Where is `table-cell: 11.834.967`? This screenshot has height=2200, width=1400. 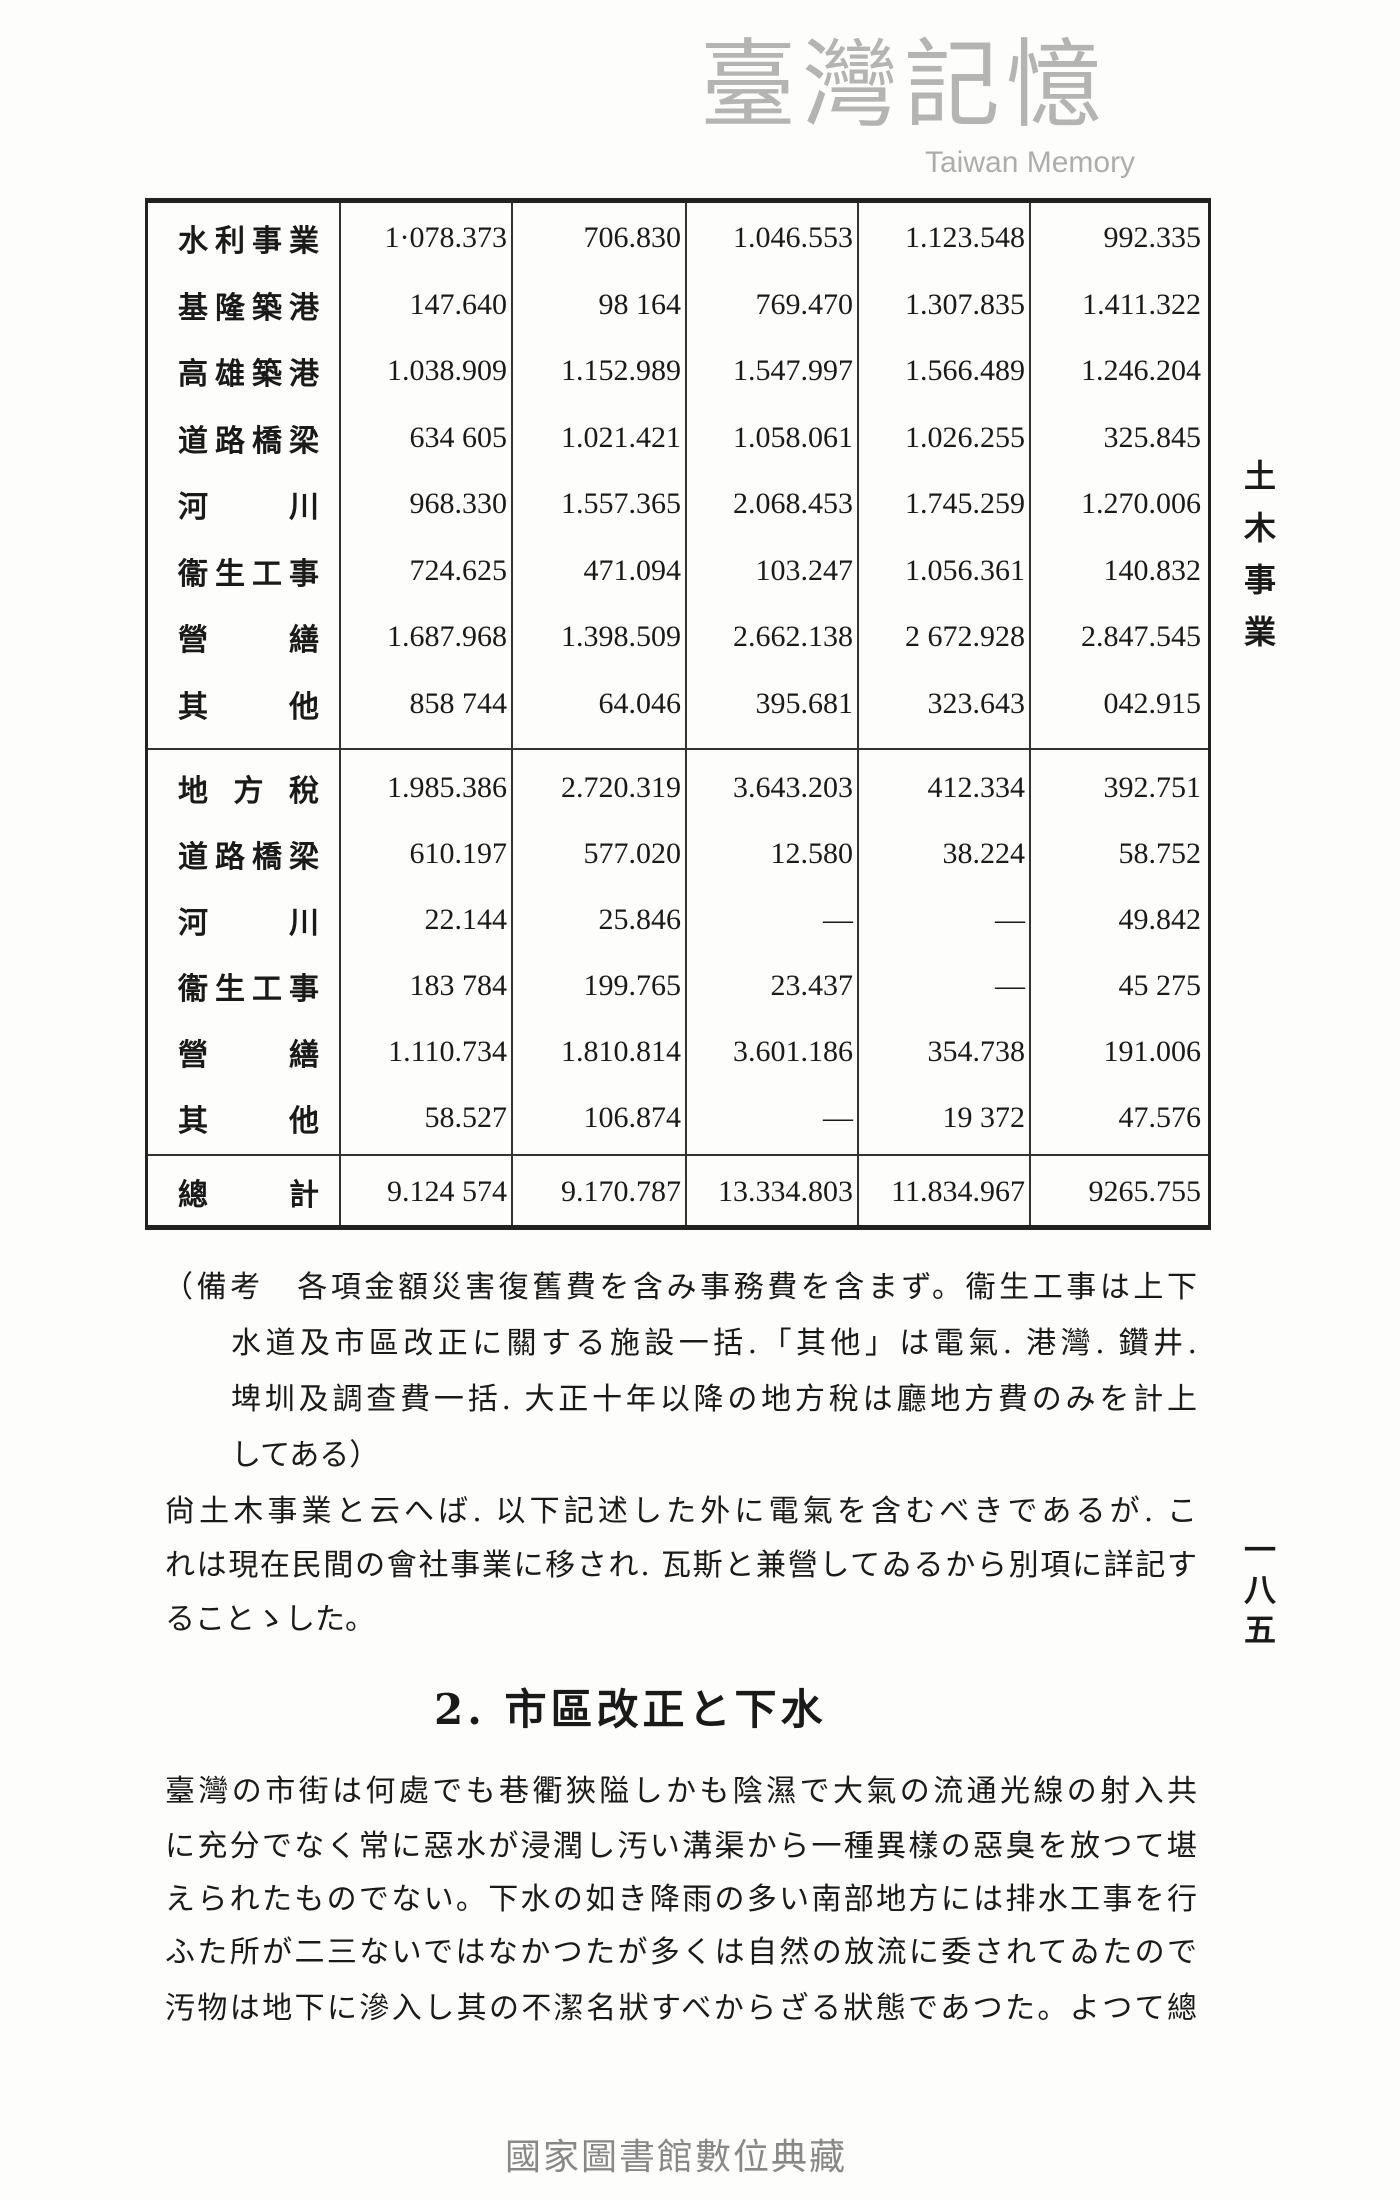 table-cell: 11.834.967 is located at coordinates (958, 1191).